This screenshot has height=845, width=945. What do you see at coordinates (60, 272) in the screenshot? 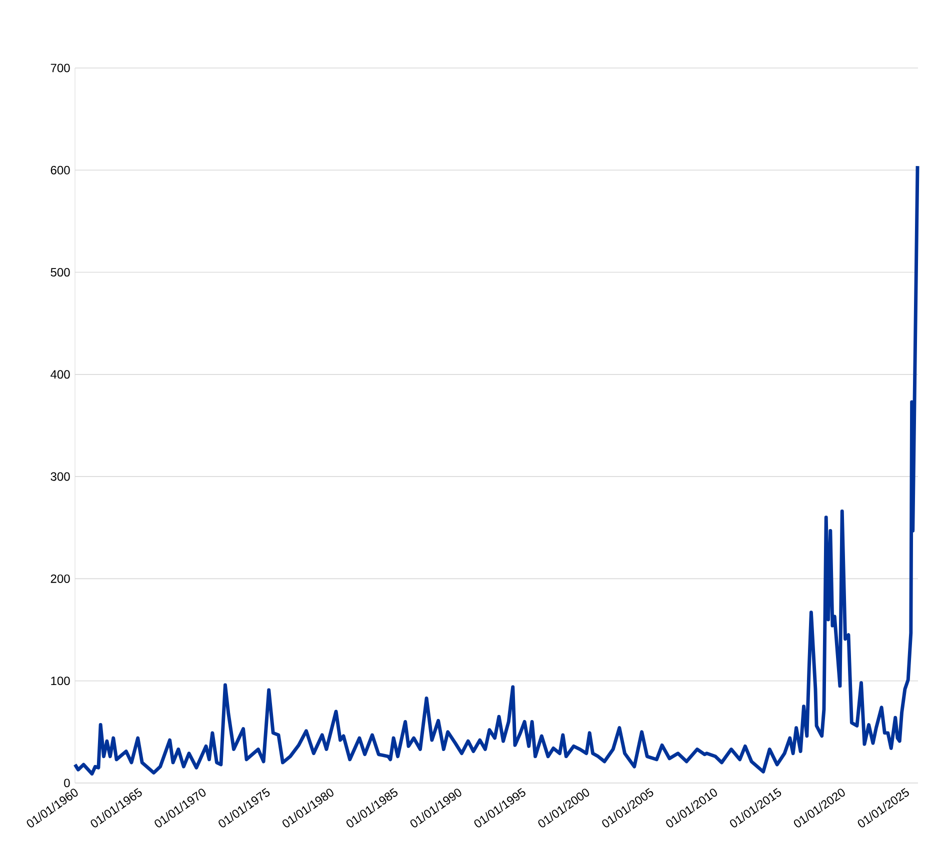
I see `y-tick-label: 500` at bounding box center [60, 272].